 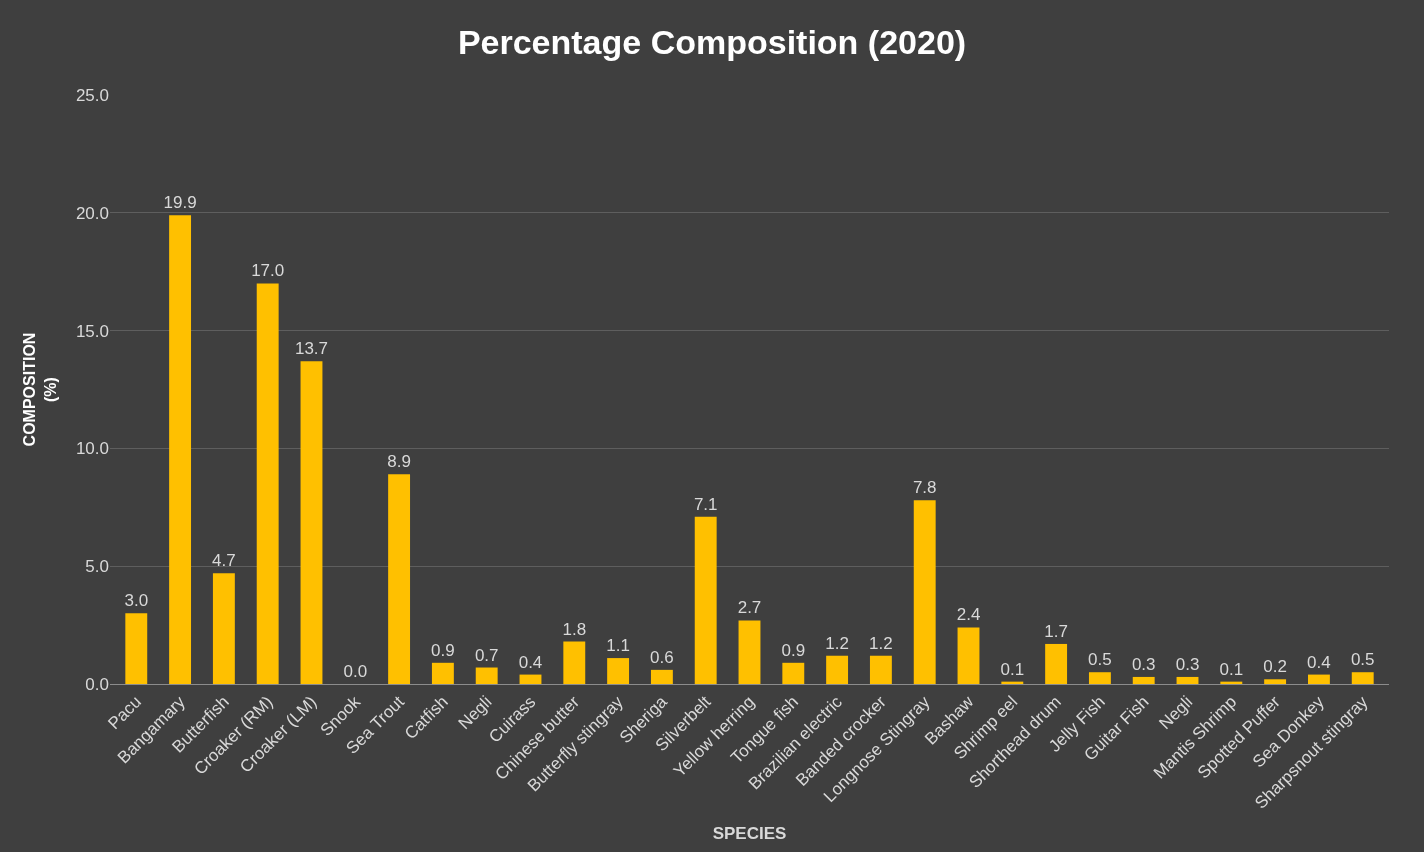 I want to click on data-label: 2.7, so click(x=749, y=608).